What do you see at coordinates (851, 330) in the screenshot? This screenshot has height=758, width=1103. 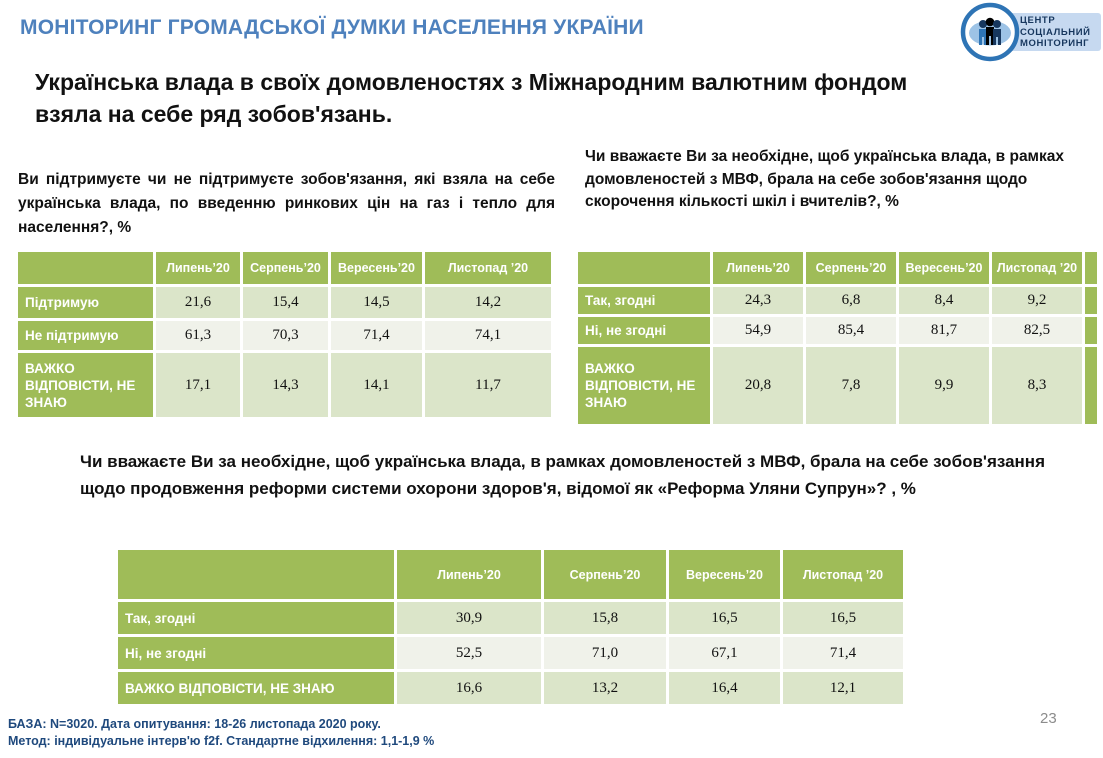 I see `value-cell: 85,4` at bounding box center [851, 330].